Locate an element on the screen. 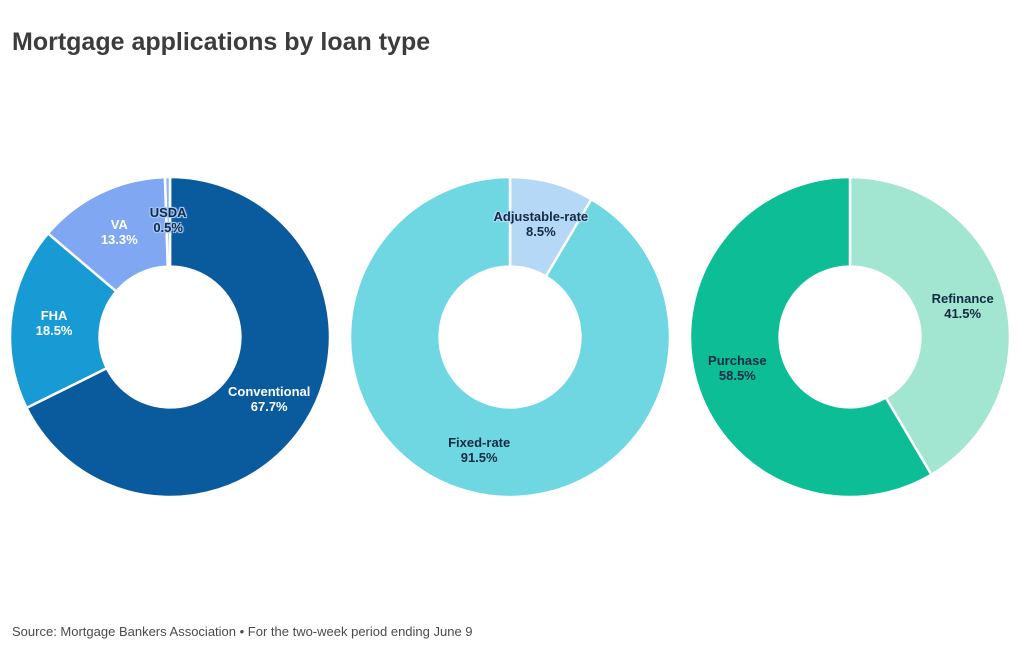 The image size is (1020, 650). slice-refinance is located at coordinates (930, 325).